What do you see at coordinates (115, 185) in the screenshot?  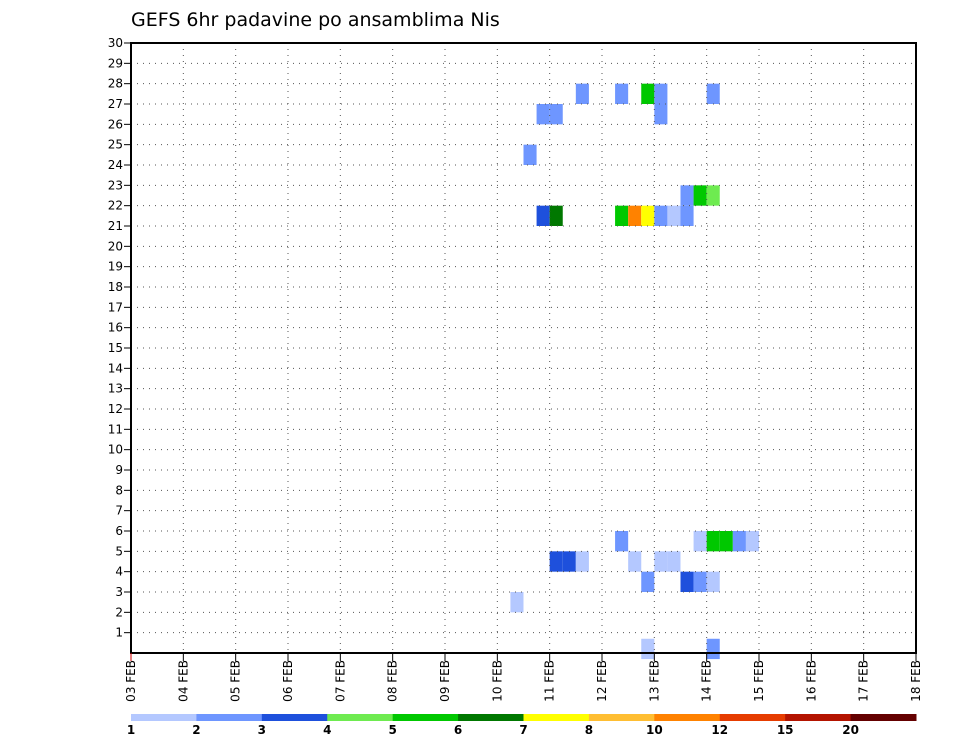 I see `y-tick-label: 23` at bounding box center [115, 185].